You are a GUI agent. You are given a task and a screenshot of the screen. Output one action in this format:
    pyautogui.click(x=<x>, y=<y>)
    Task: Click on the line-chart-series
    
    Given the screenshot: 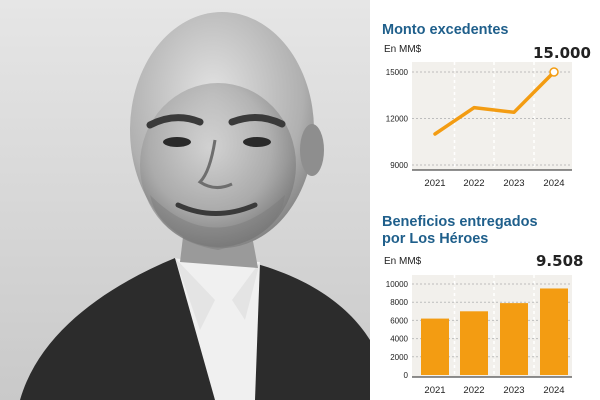 What is the action you would take?
    pyautogui.click(x=494, y=103)
    